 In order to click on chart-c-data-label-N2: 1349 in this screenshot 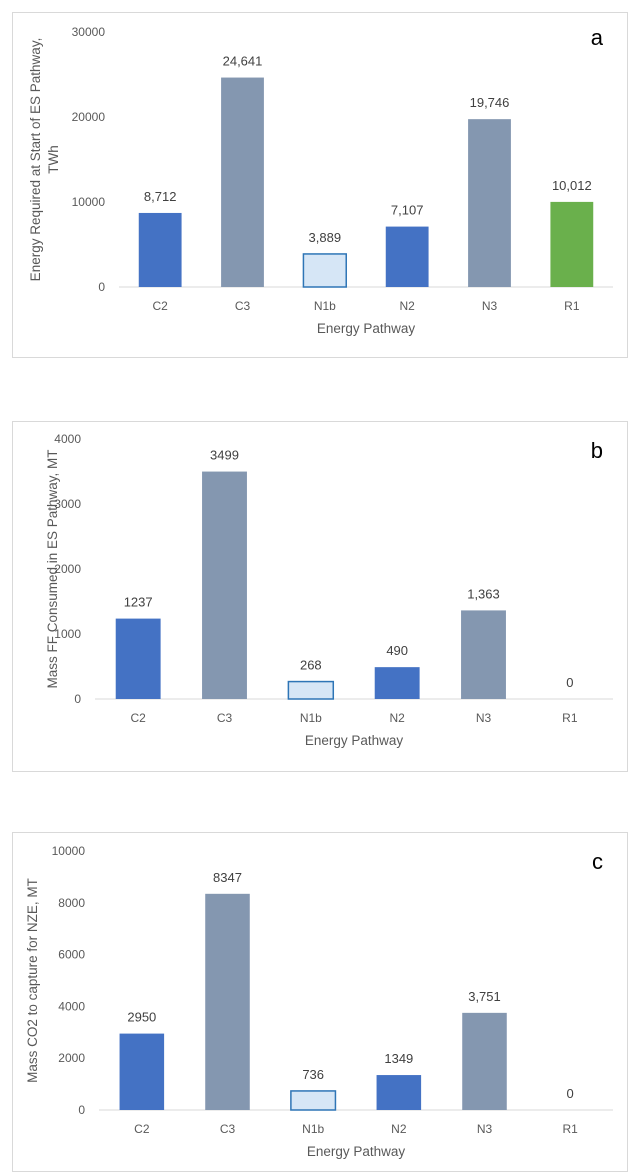, I will do `click(398, 1058)`.